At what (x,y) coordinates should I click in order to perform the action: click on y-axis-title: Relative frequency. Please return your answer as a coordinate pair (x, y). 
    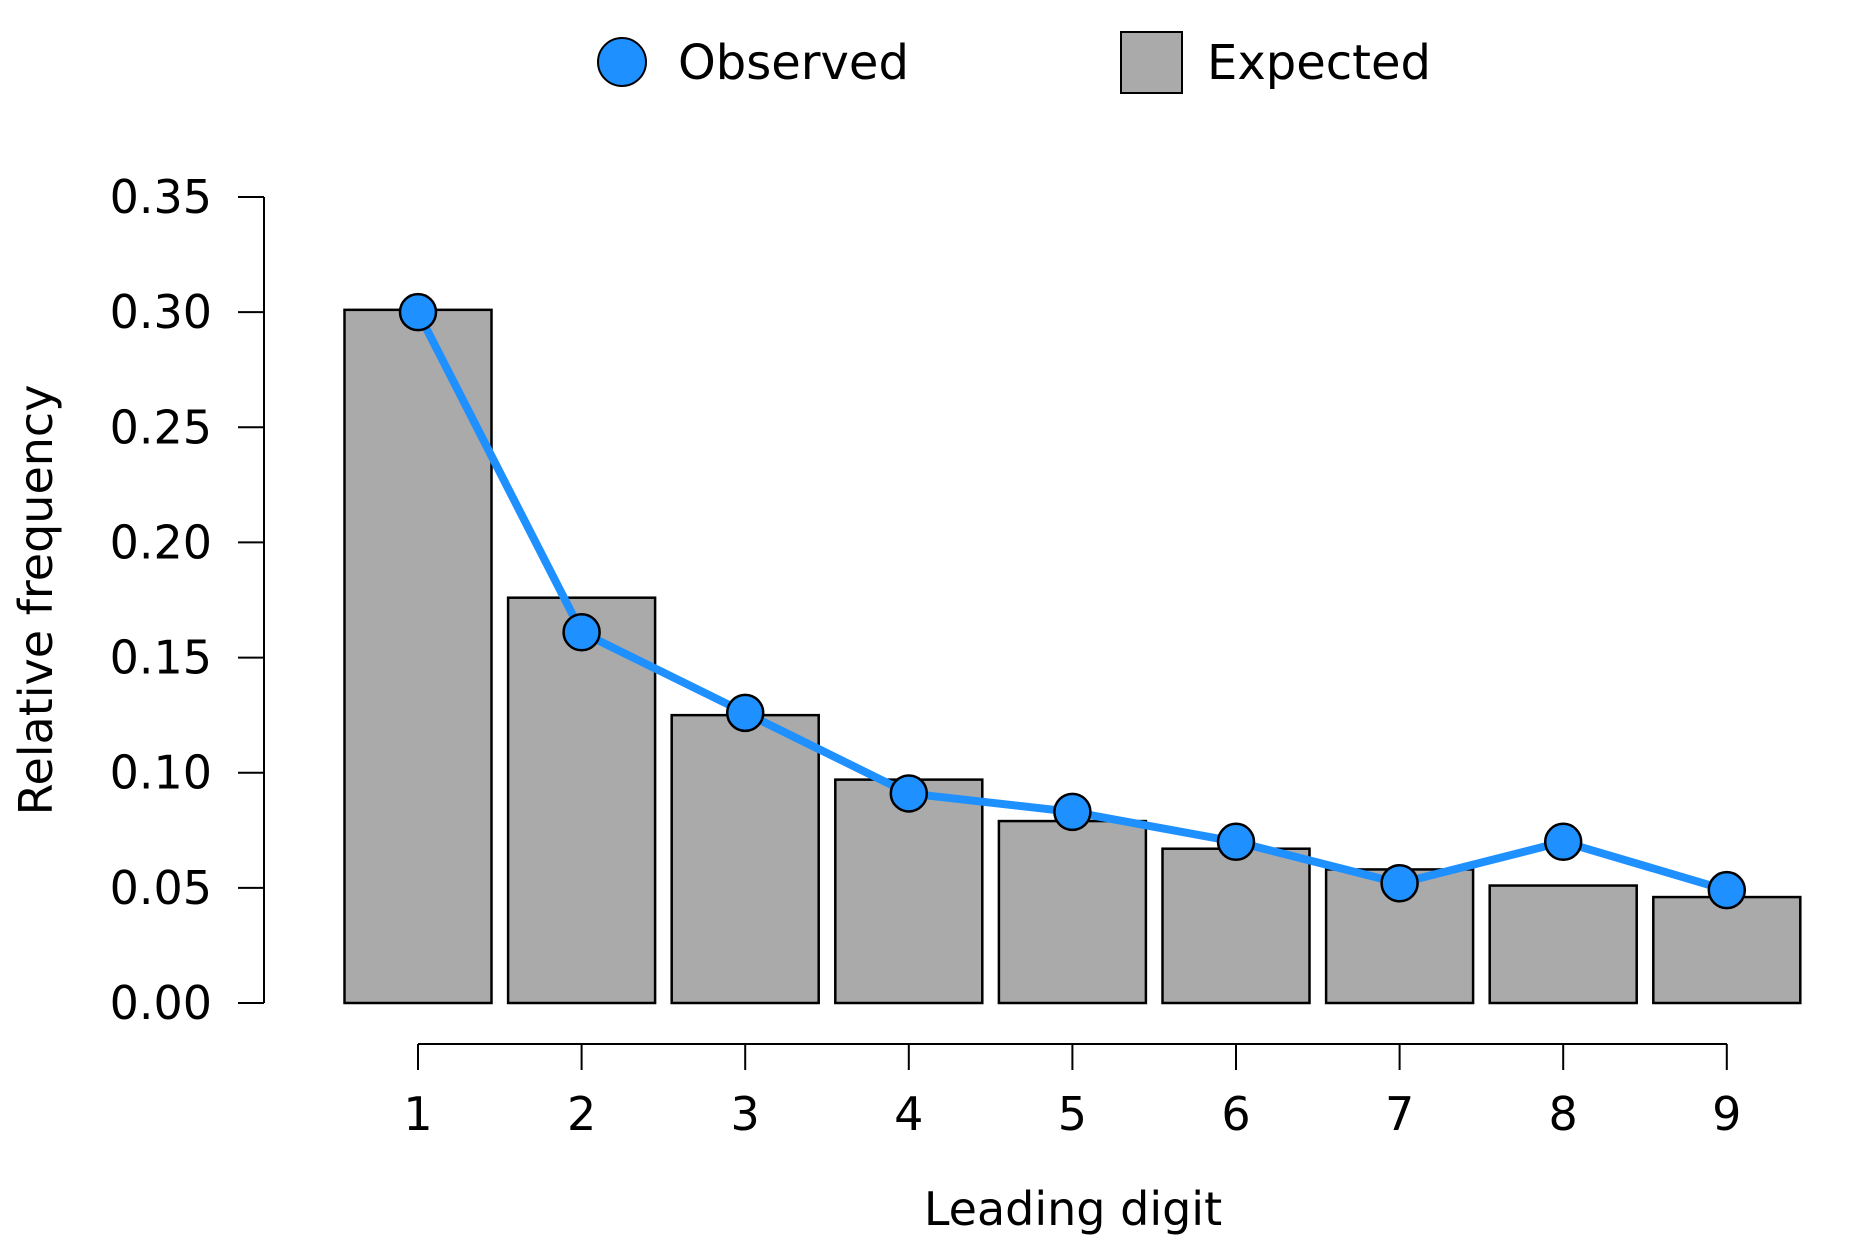
    Looking at the image, I should click on (36, 600).